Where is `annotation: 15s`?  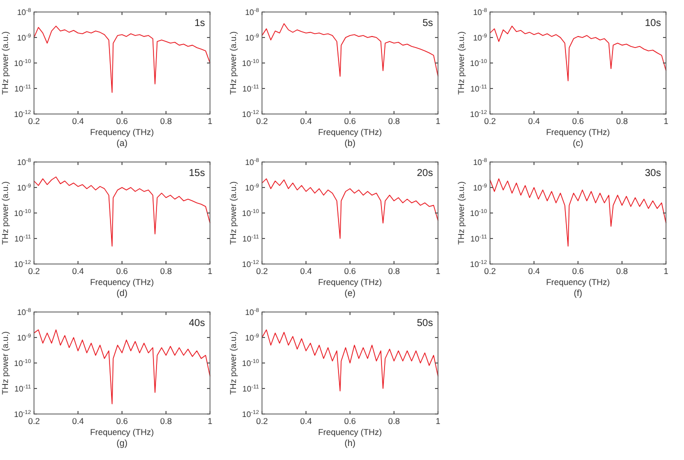 annotation: 15s is located at coordinates (196, 173).